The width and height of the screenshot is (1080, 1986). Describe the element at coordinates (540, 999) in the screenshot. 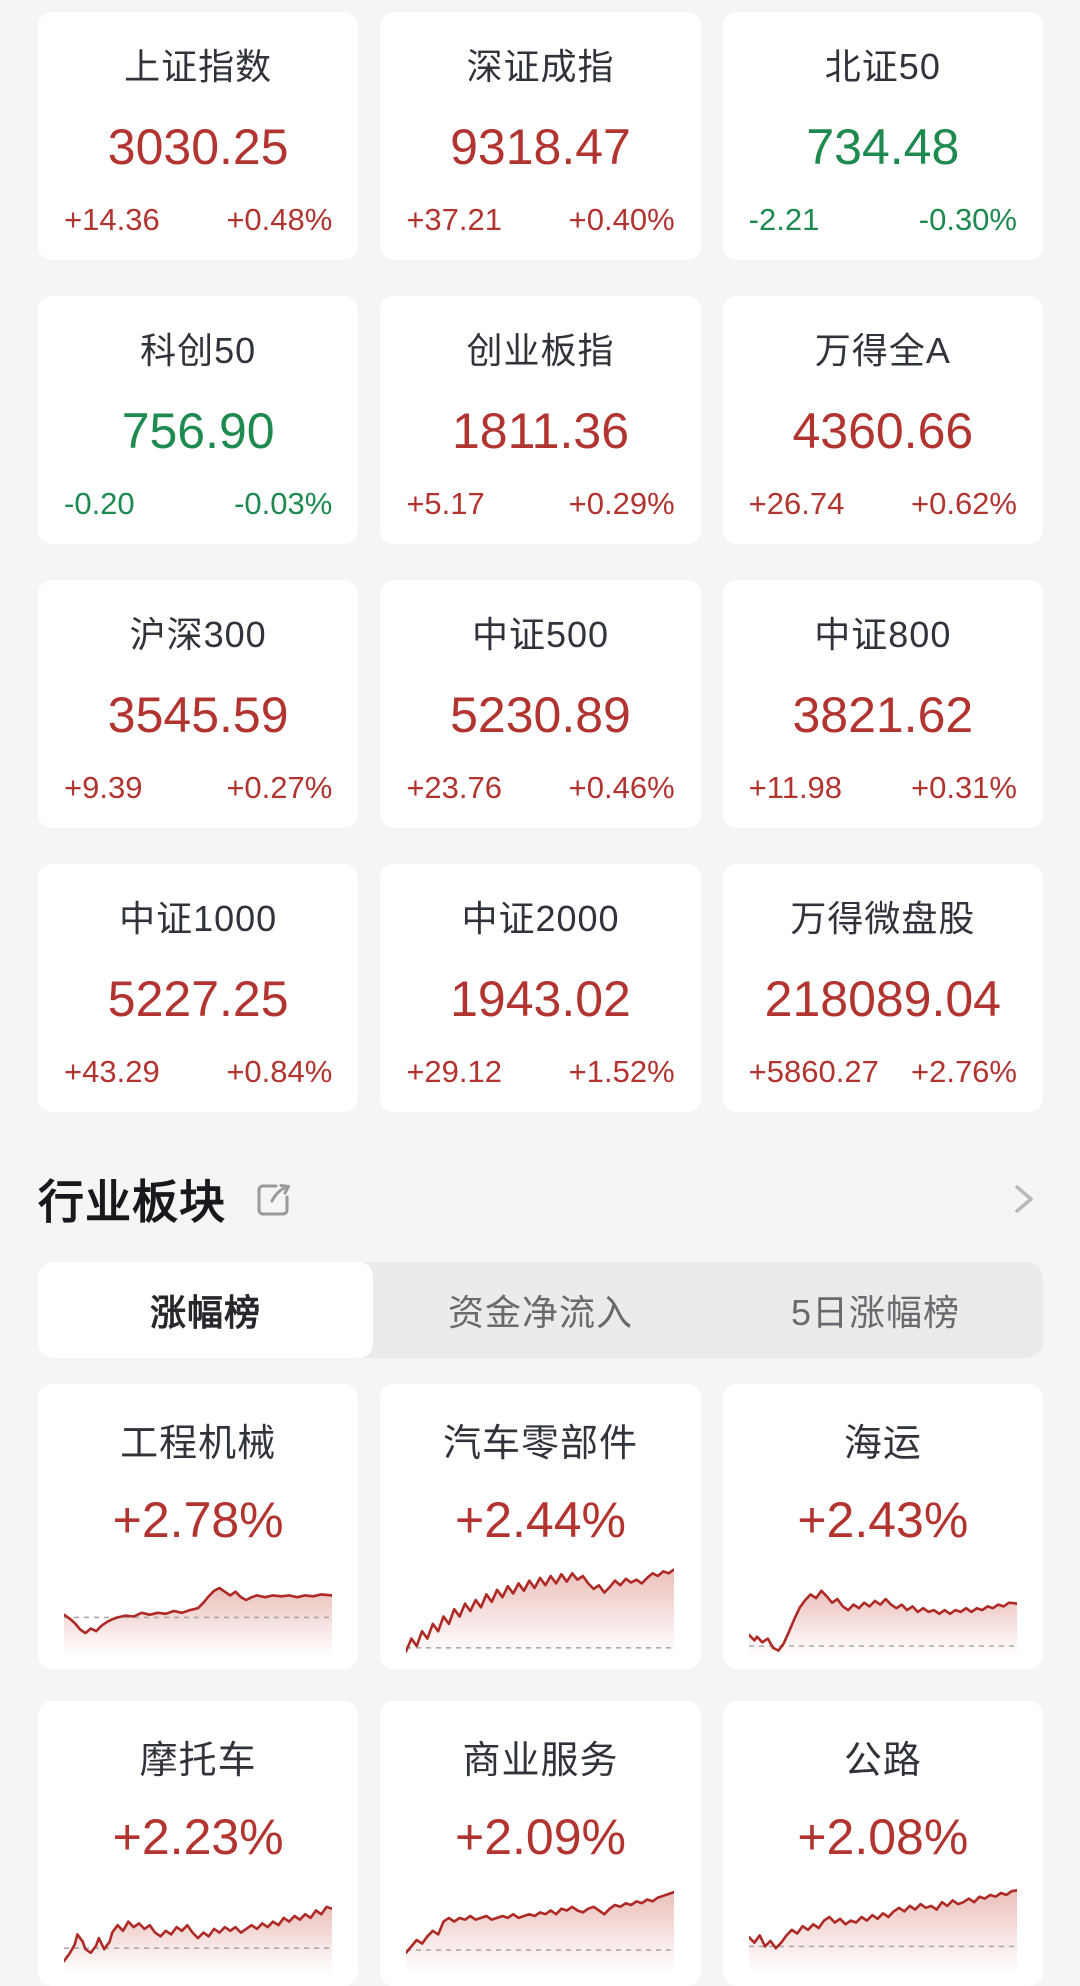

I see `index-value: 1943.02` at that location.